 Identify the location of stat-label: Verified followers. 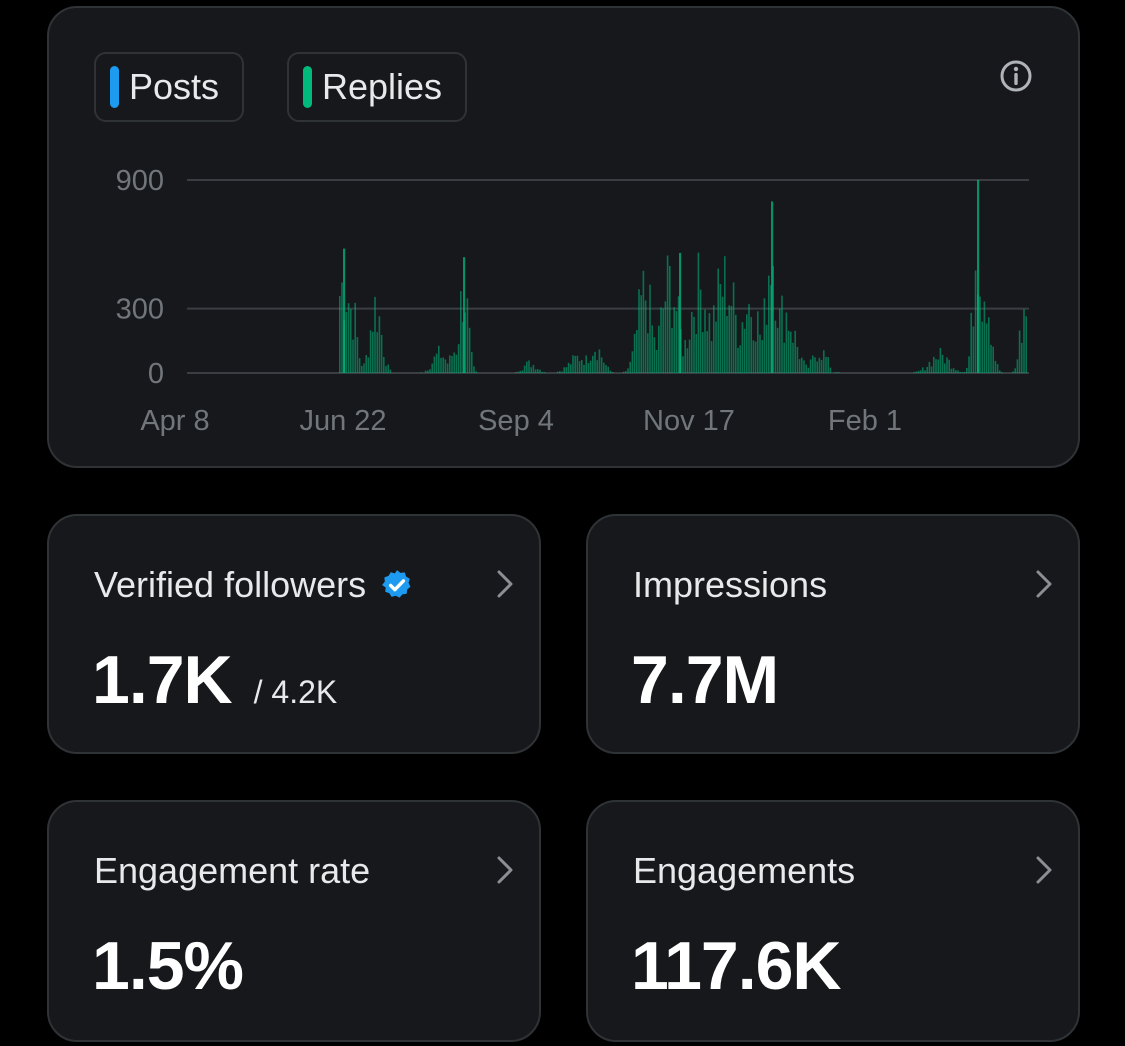
(230, 584).